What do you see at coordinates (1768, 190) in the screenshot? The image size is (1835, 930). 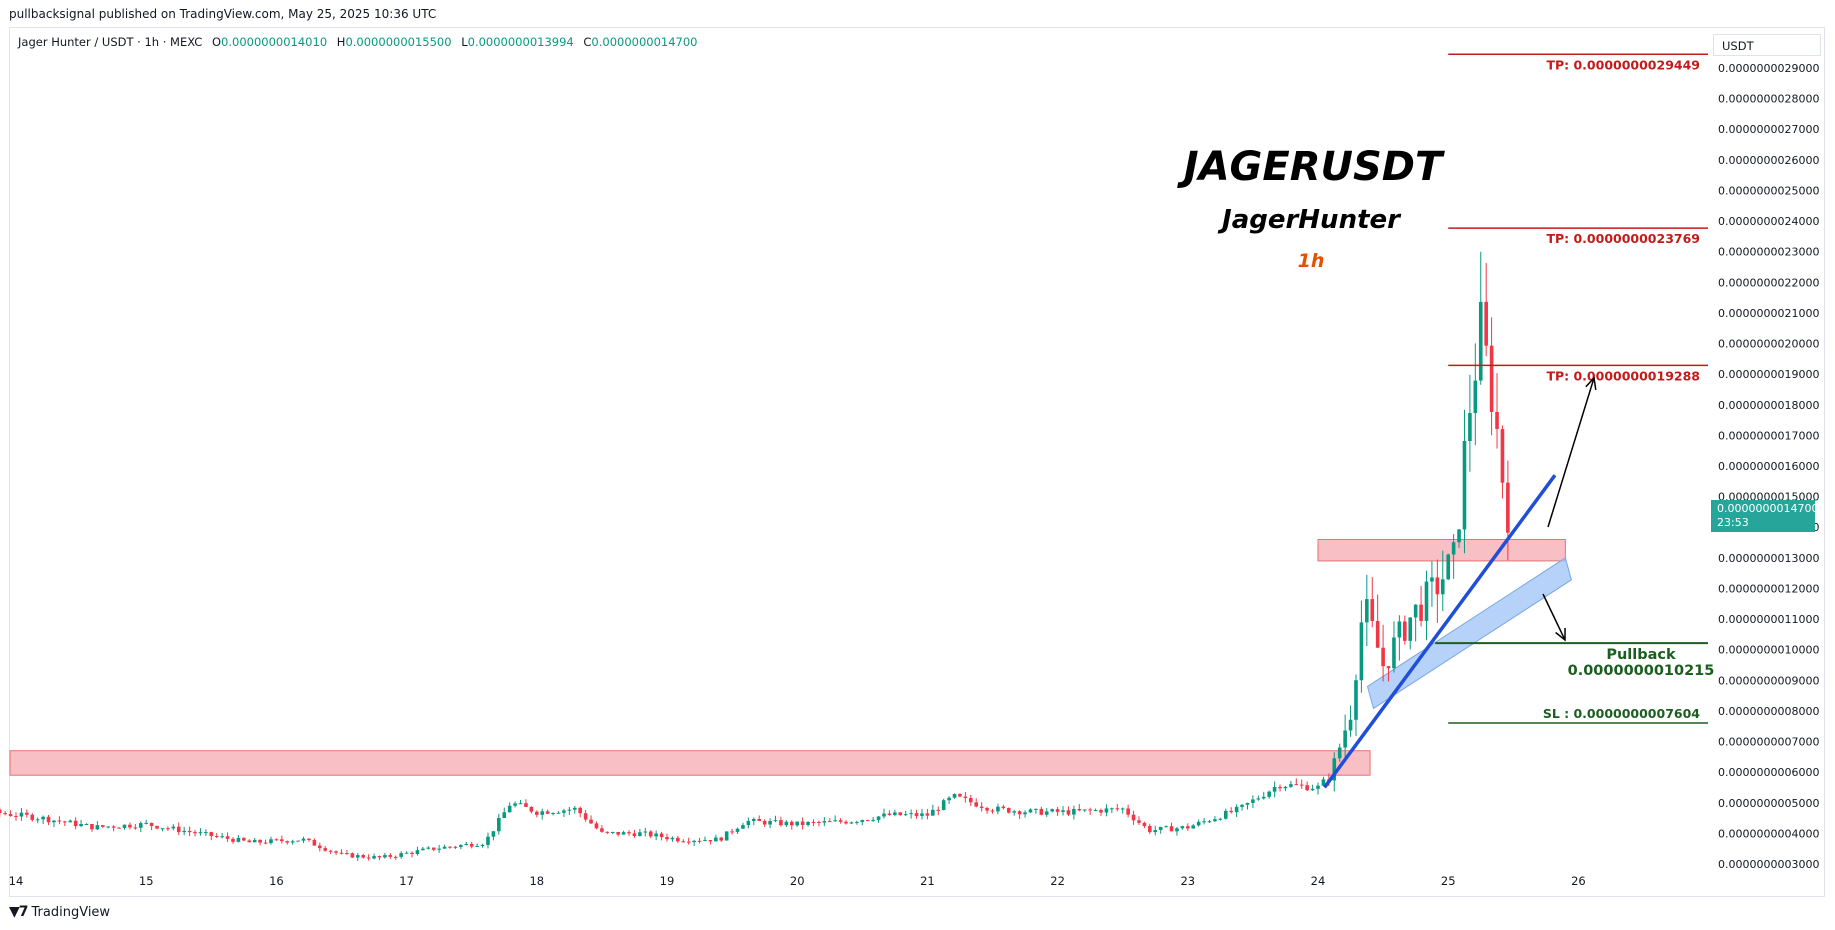 I see `y-tick-label: 0.0000000025000` at bounding box center [1768, 190].